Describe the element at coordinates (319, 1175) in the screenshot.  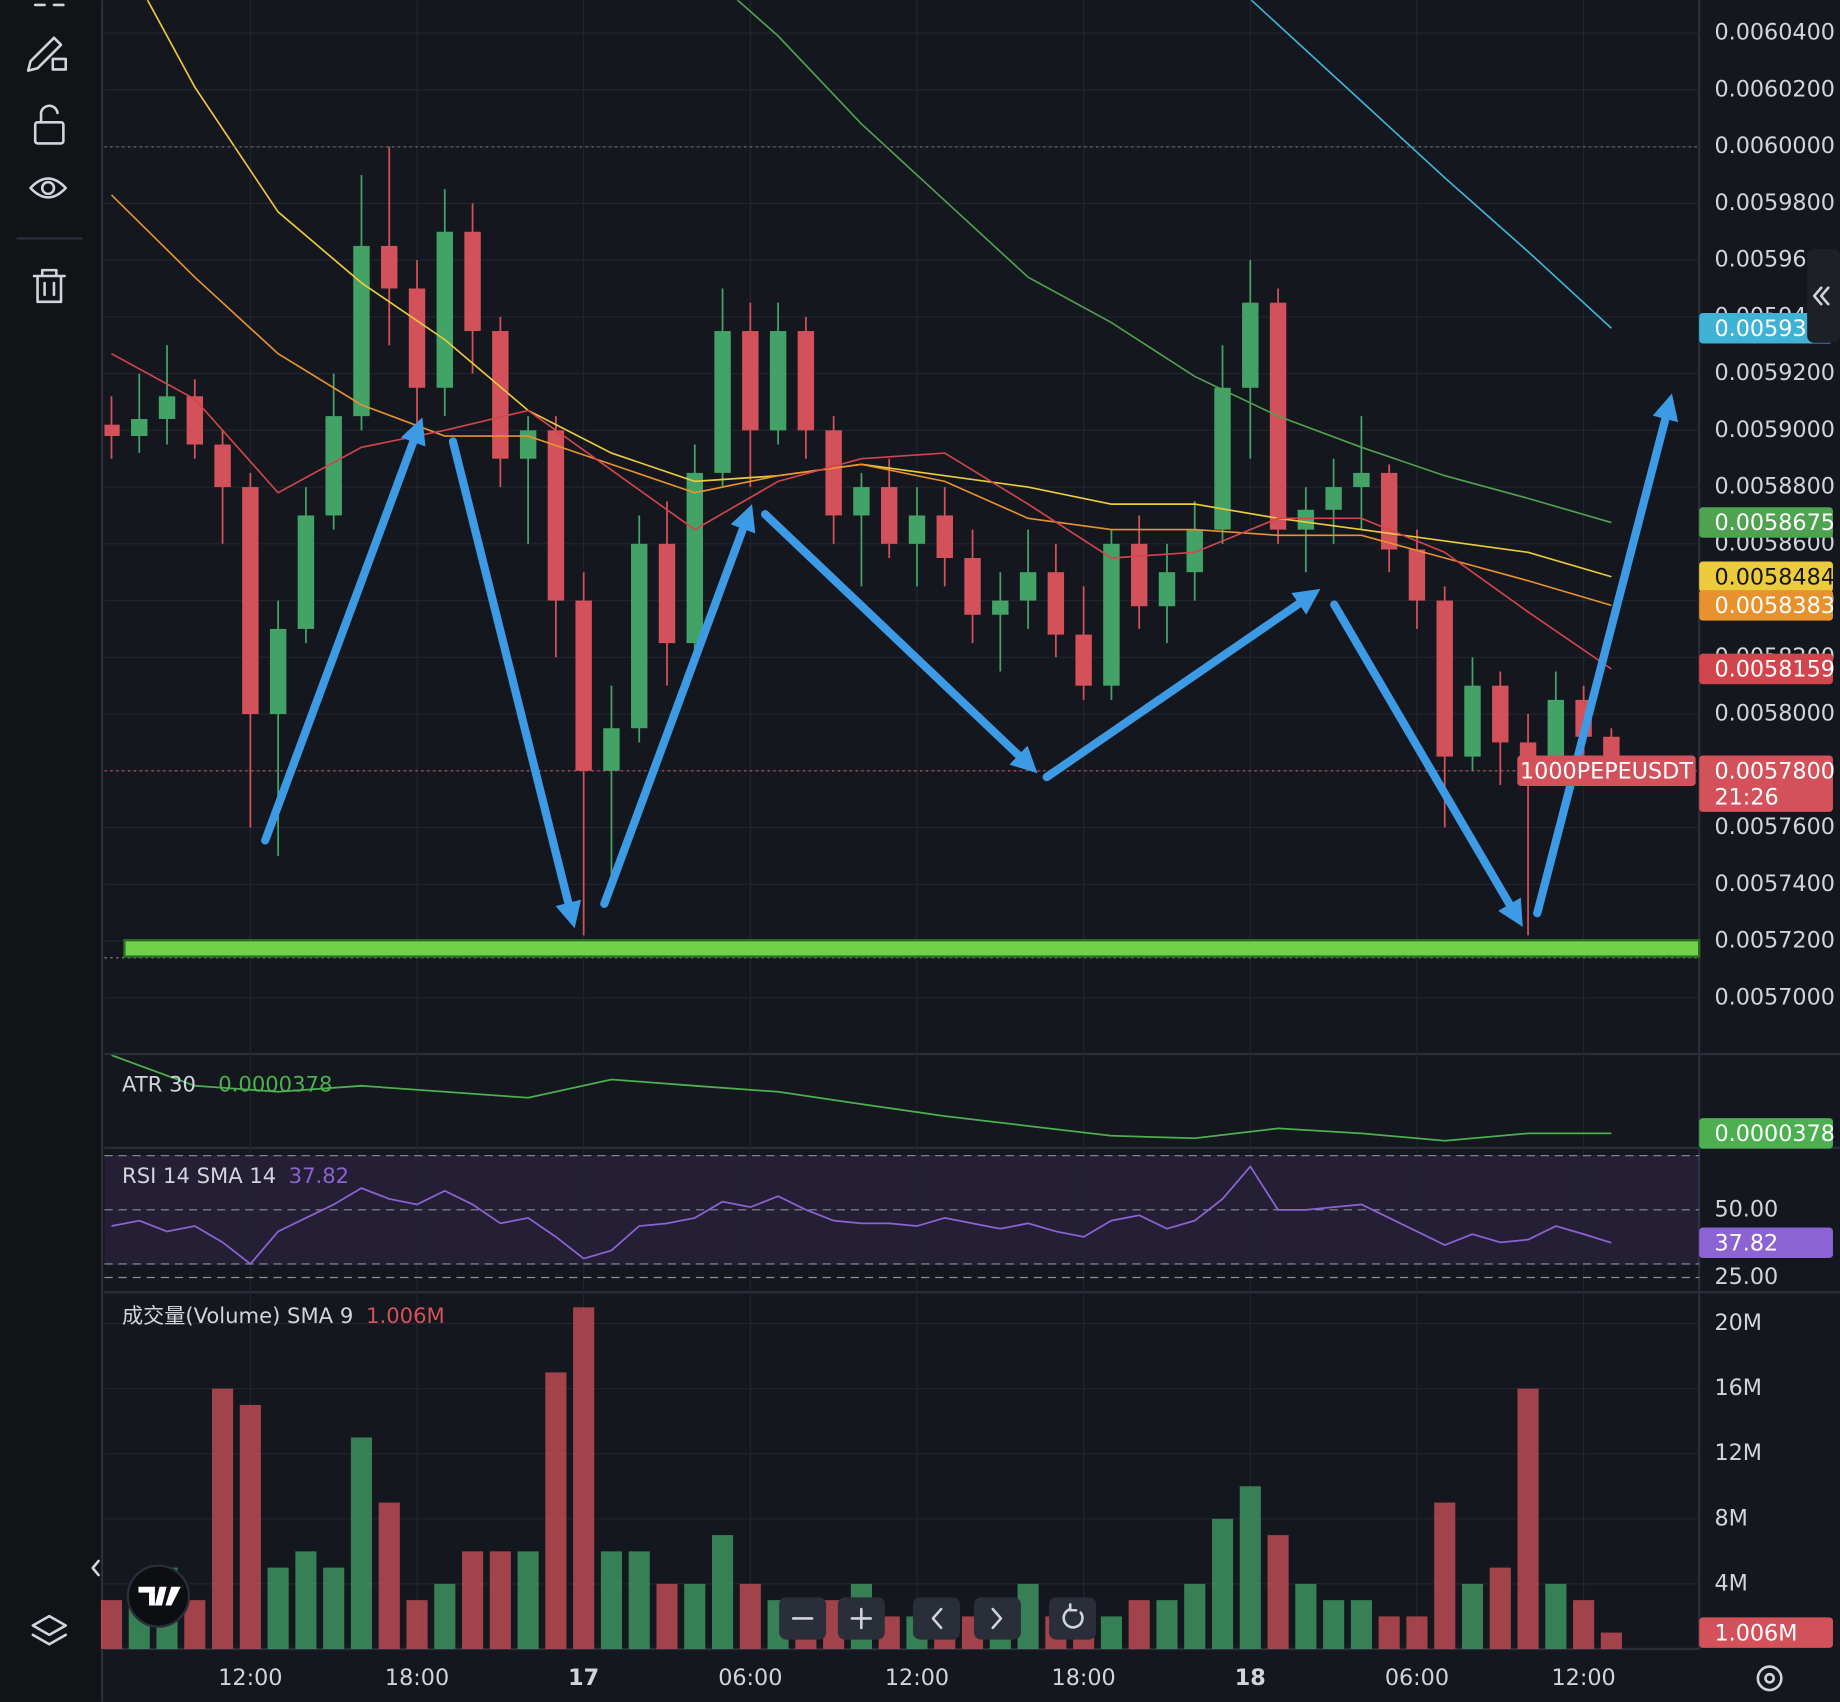
I see `rsi-value: 37.82` at that location.